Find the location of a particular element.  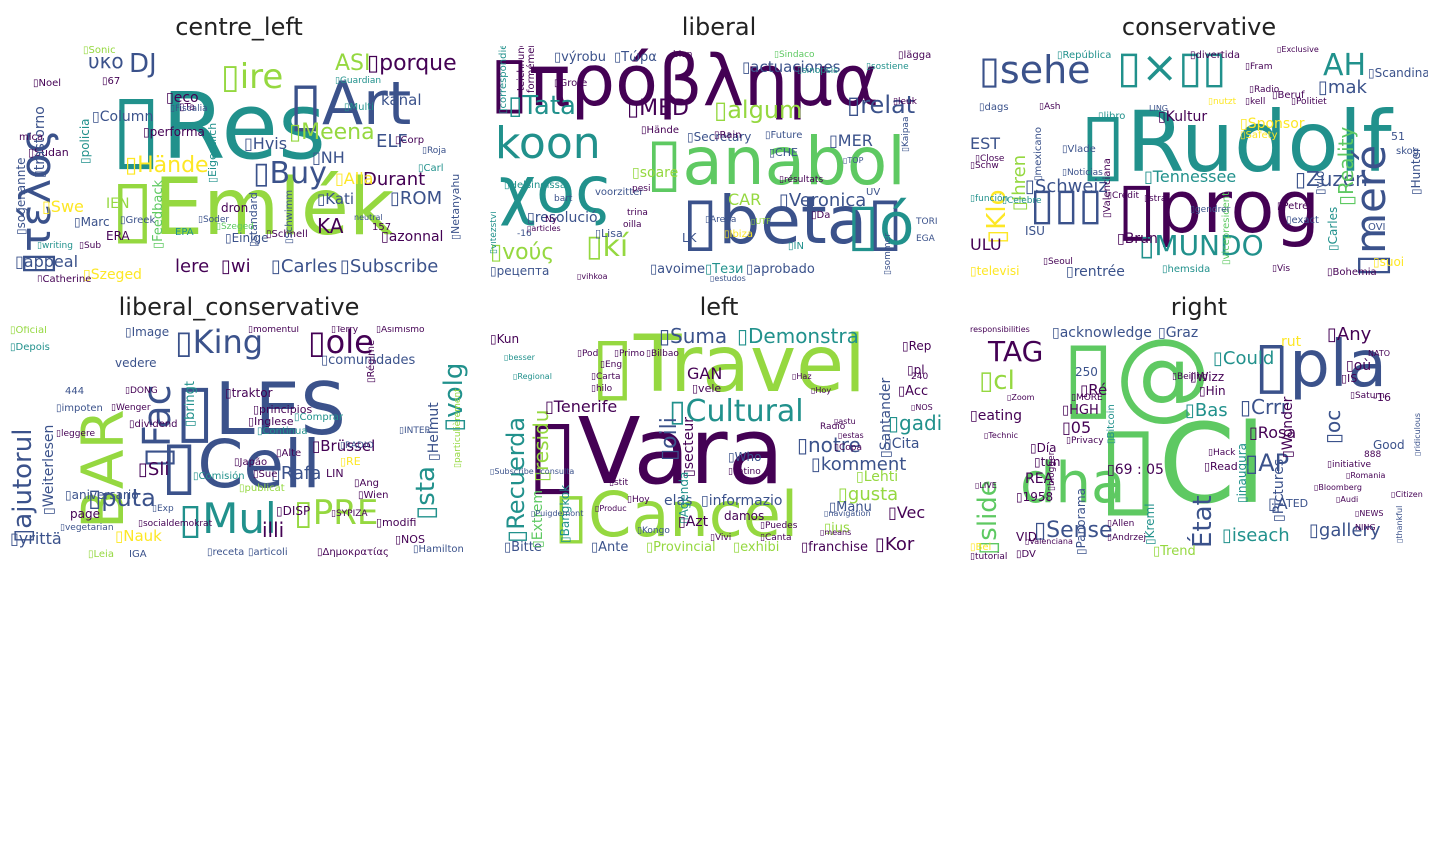

cloud-word: REA is located at coordinates (1039, 479).